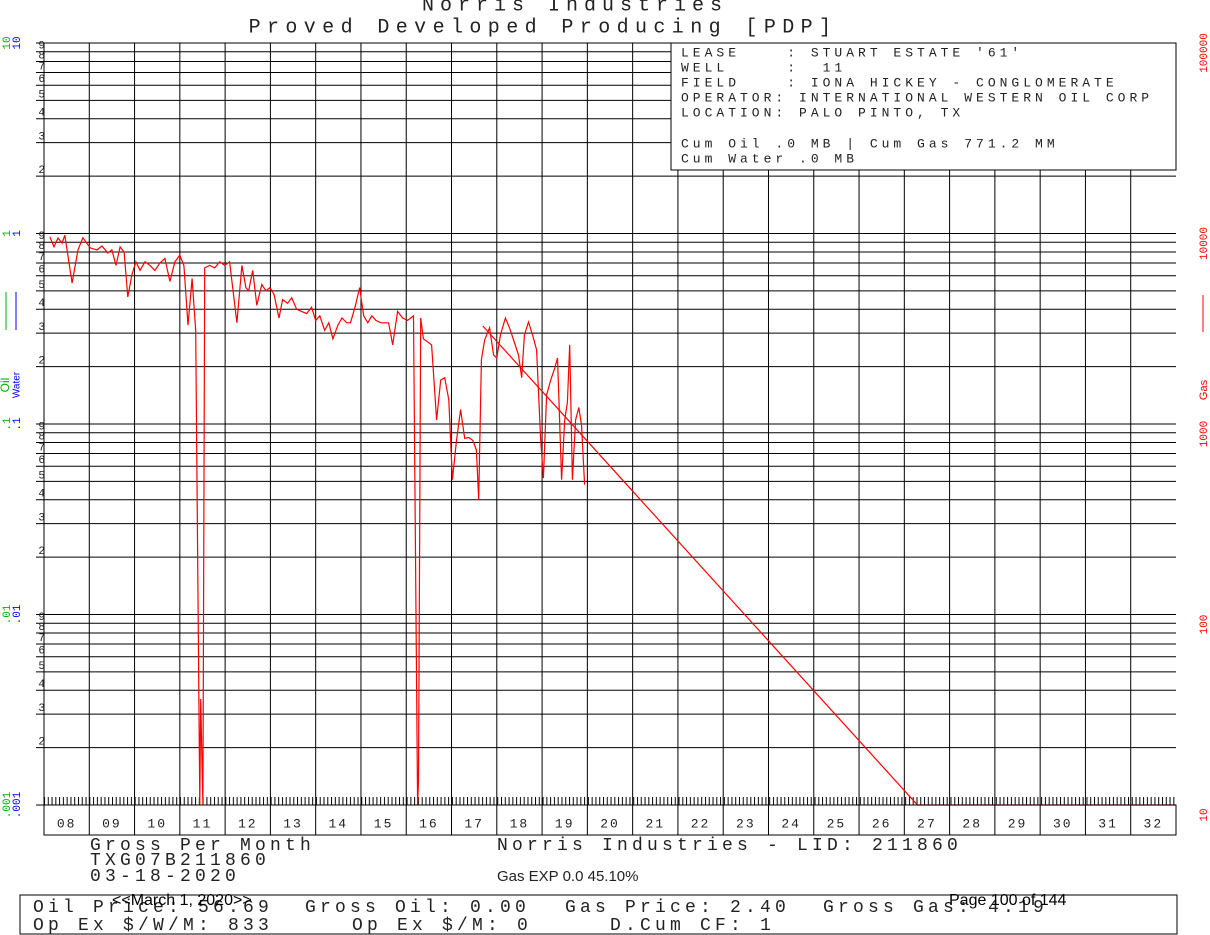  What do you see at coordinates (1204, 389) in the screenshot?
I see `y2-axis-label: Gas` at bounding box center [1204, 389].